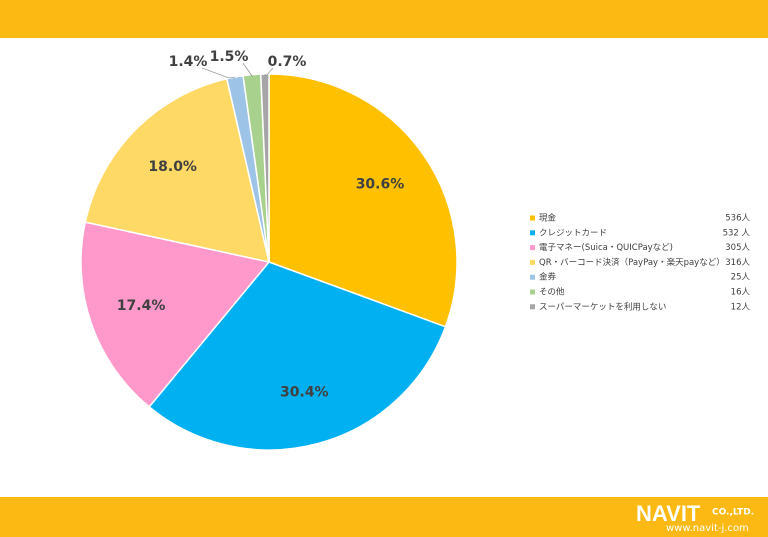  I want to click on legend-label: スーパーマーケットを利用しない, so click(602, 306).